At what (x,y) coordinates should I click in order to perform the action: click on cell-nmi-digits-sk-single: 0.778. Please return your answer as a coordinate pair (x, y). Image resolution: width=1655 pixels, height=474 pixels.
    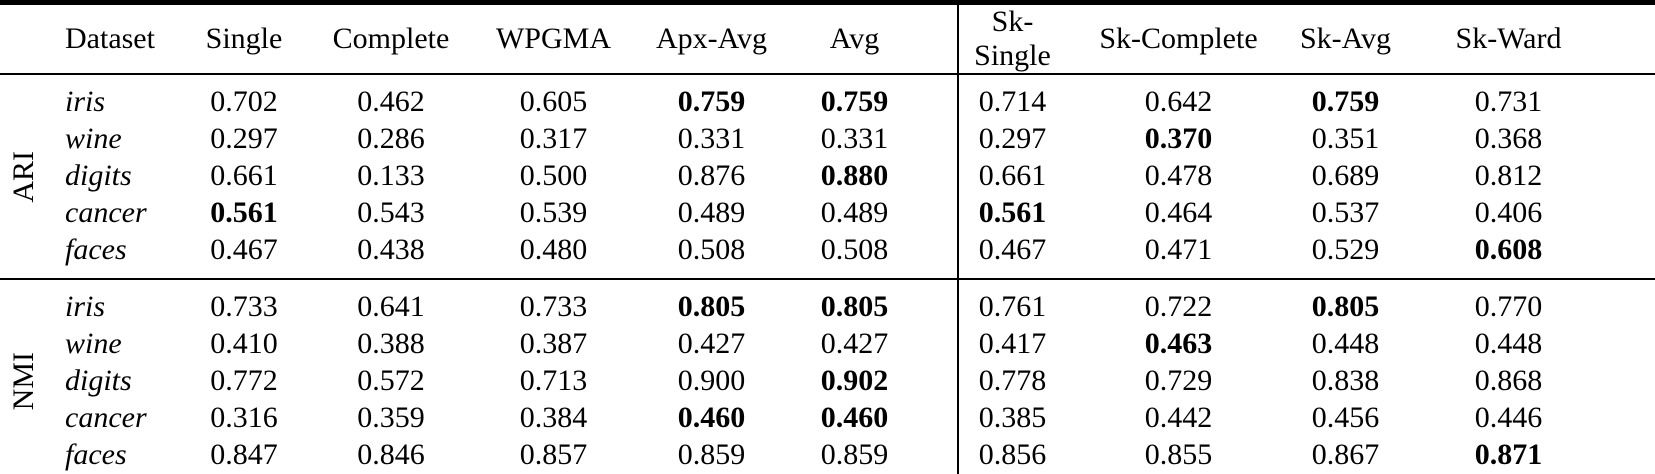
    Looking at the image, I should click on (1012, 380).